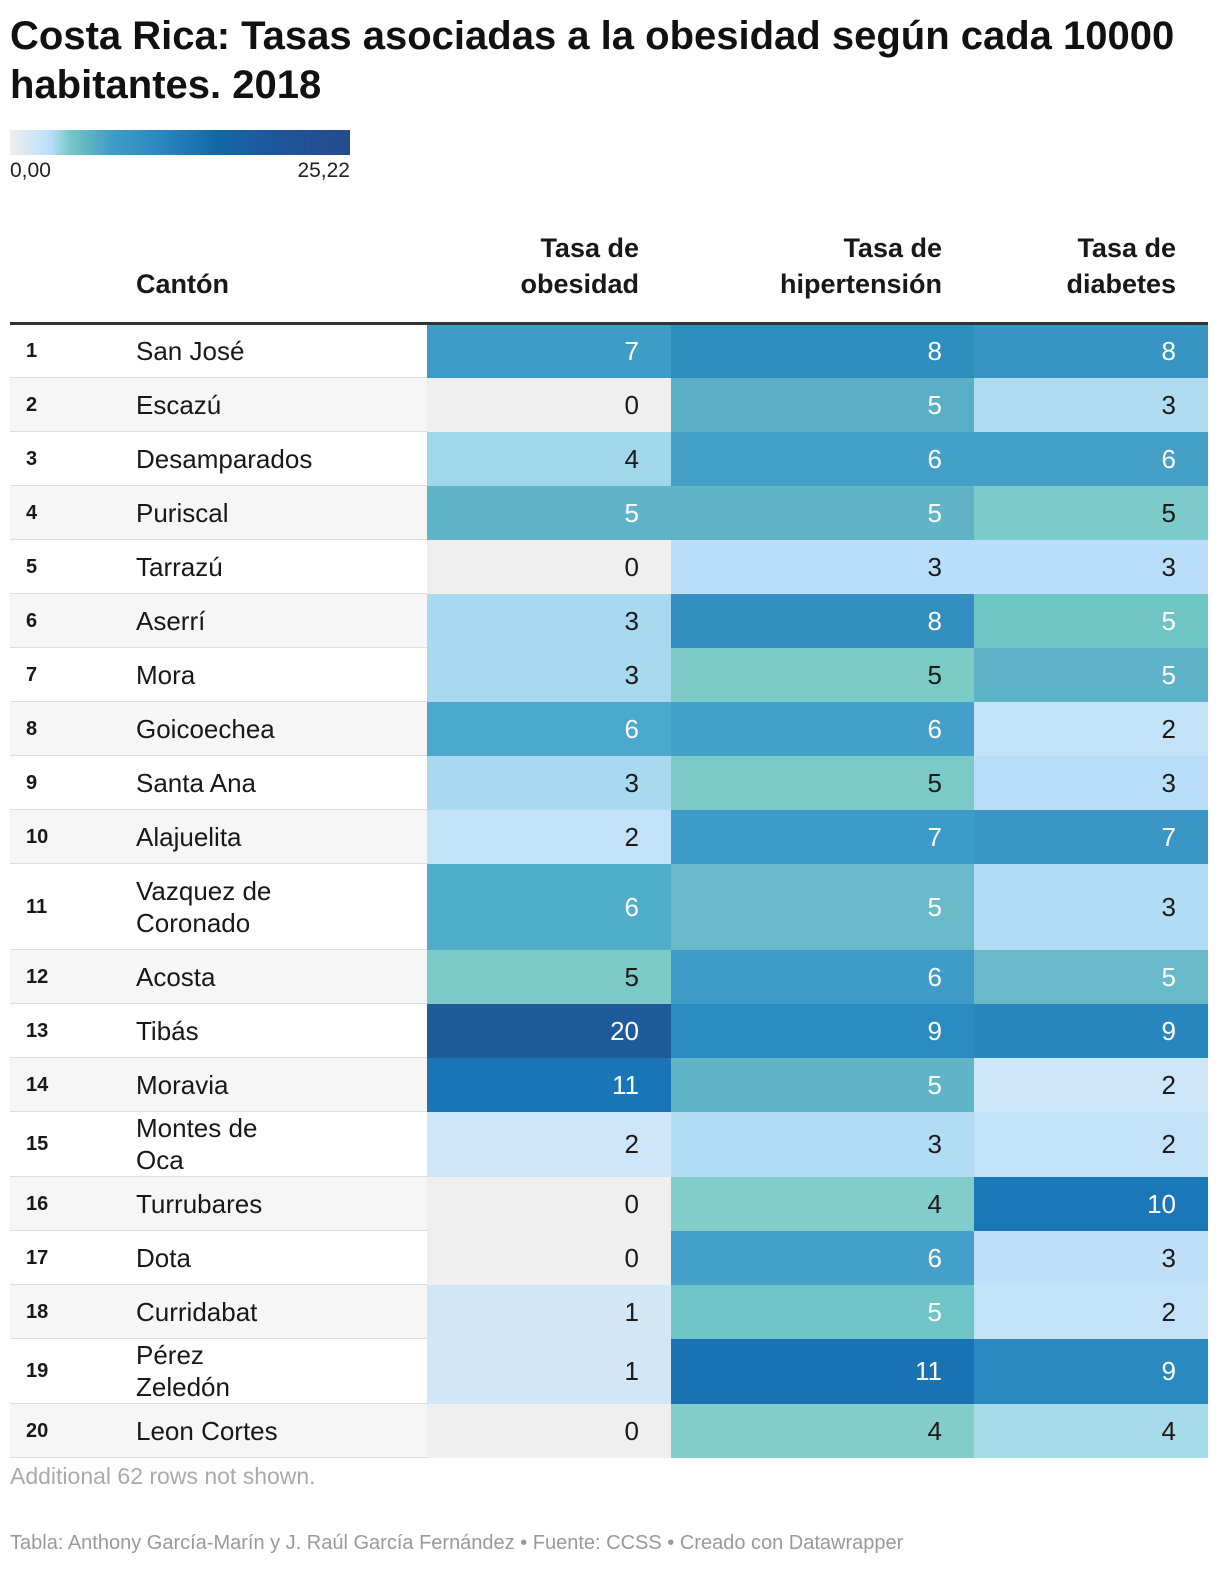  What do you see at coordinates (65, 512) in the screenshot?
I see `rank-cell: 4` at bounding box center [65, 512].